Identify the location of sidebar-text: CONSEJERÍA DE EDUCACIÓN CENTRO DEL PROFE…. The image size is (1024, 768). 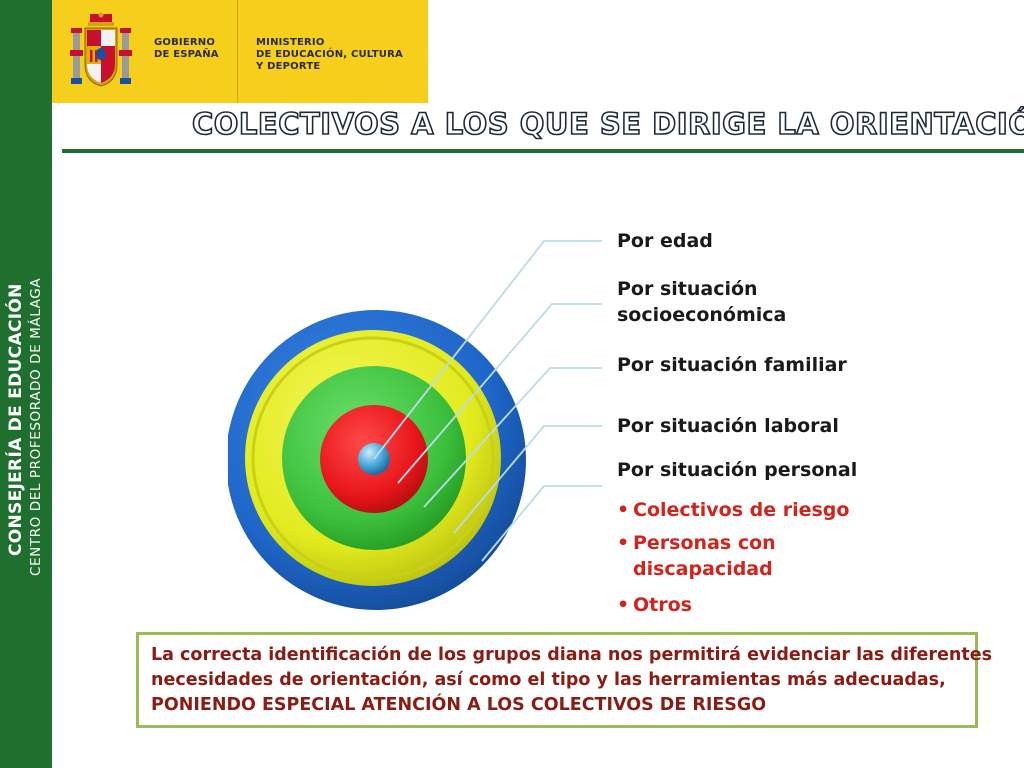
(26, 384).